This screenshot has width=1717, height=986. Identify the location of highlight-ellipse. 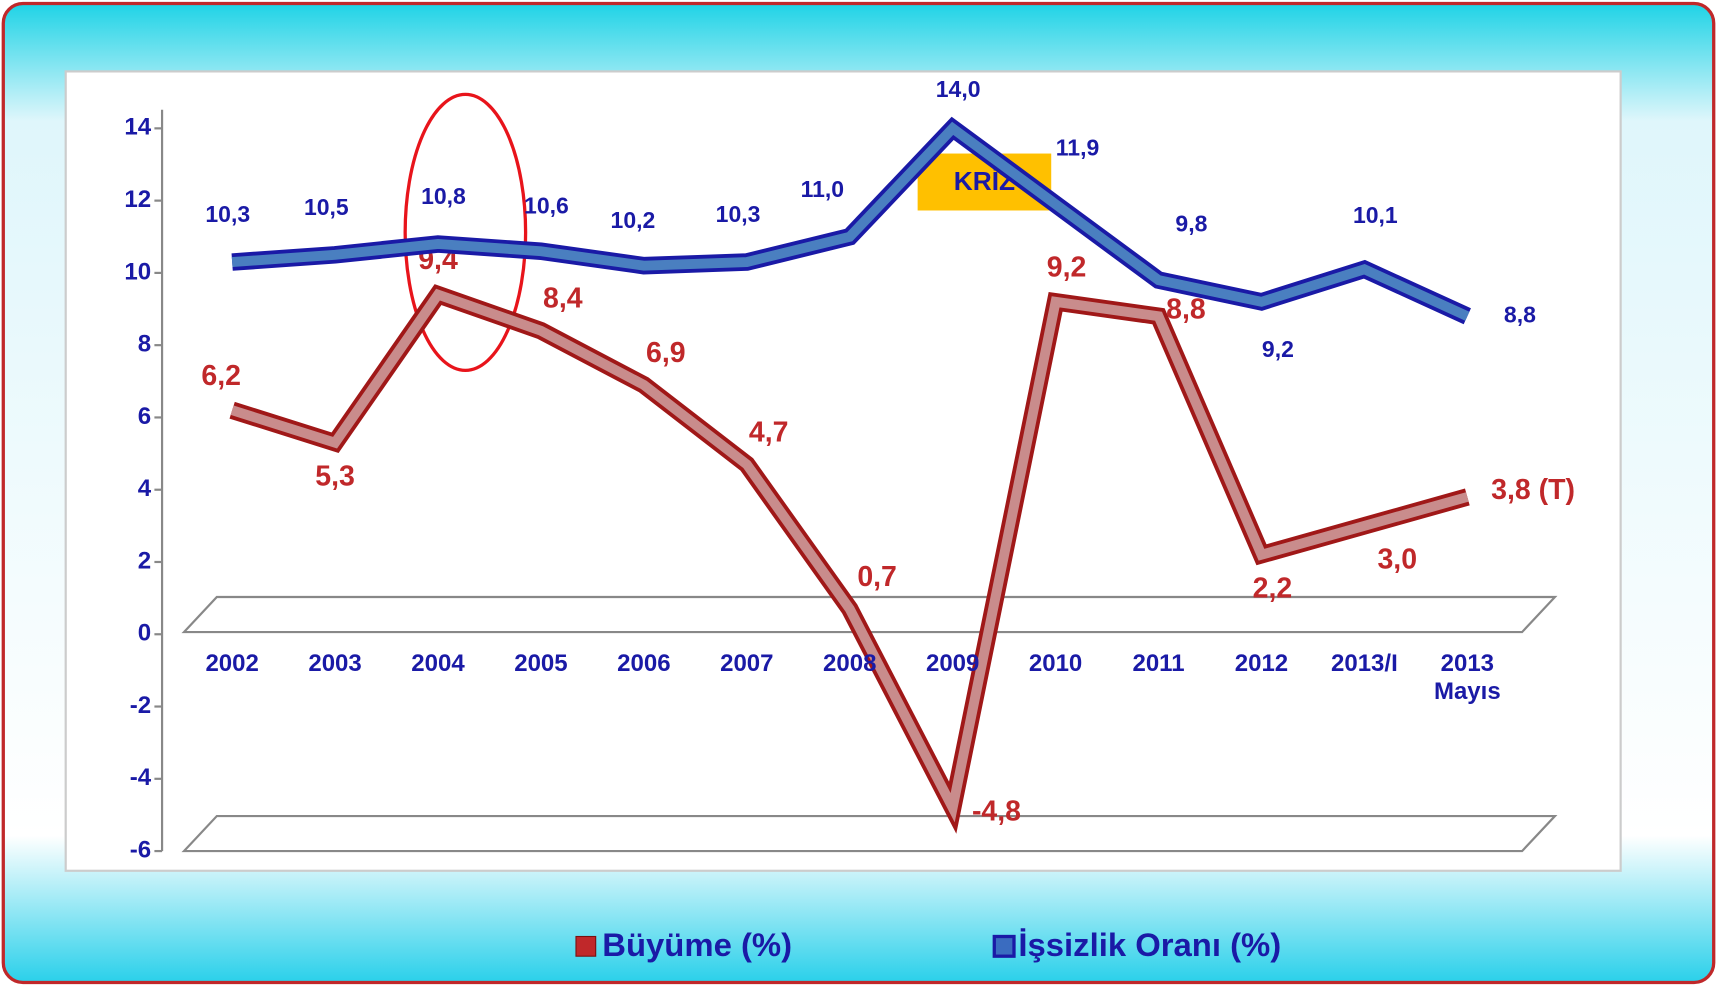
(465, 232).